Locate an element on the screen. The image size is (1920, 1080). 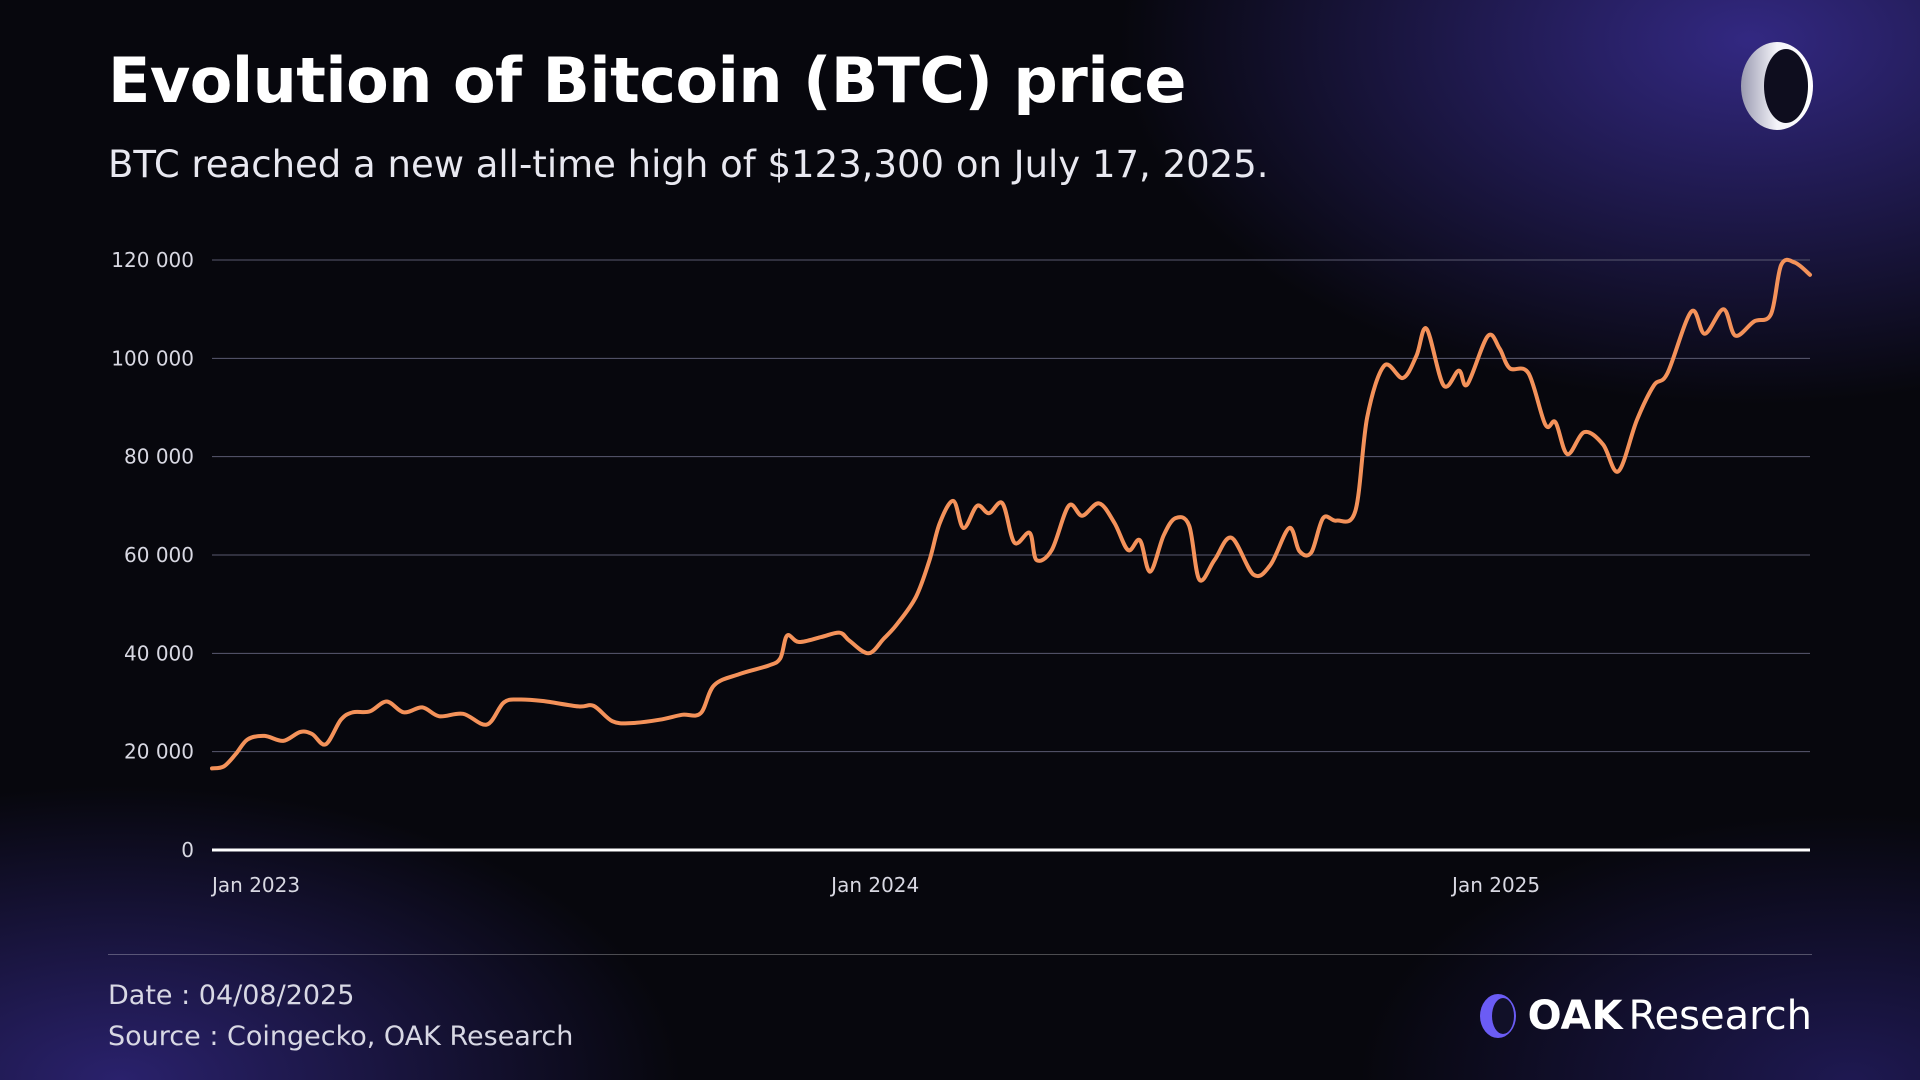
footer-source: Source : Coingecko, OAK Research is located at coordinates (341, 1036).